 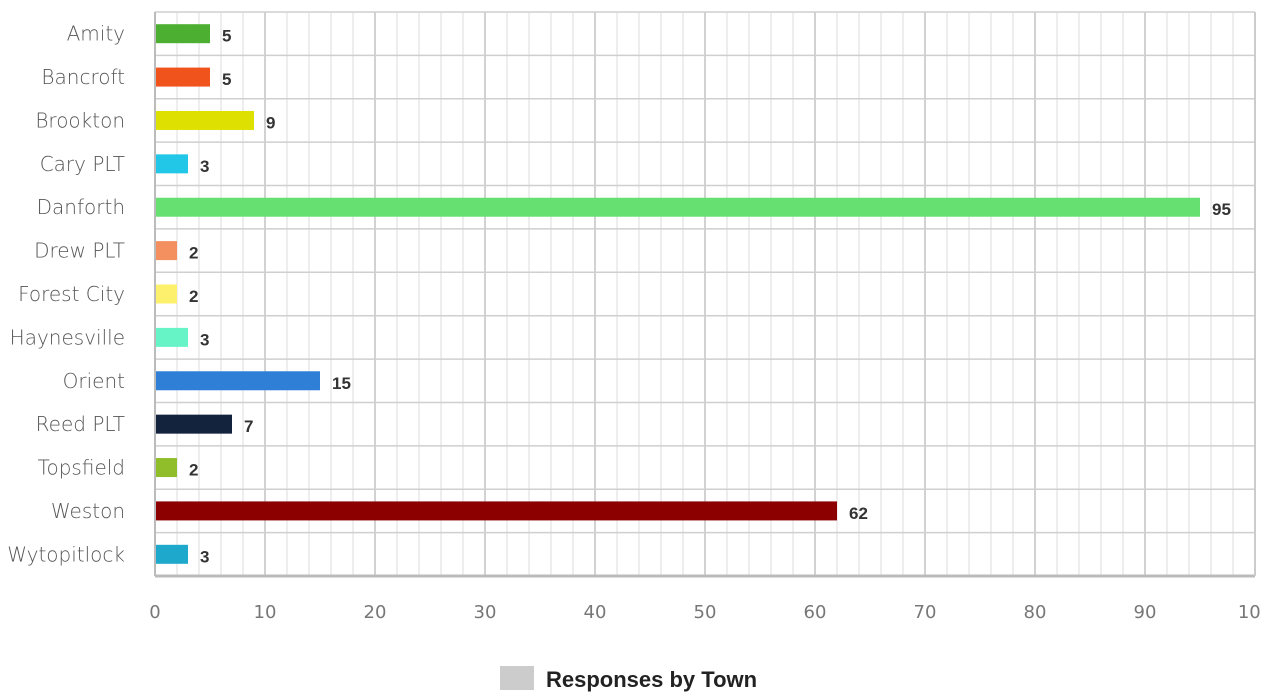 I want to click on x-tick-label: 80, so click(x=1035, y=612).